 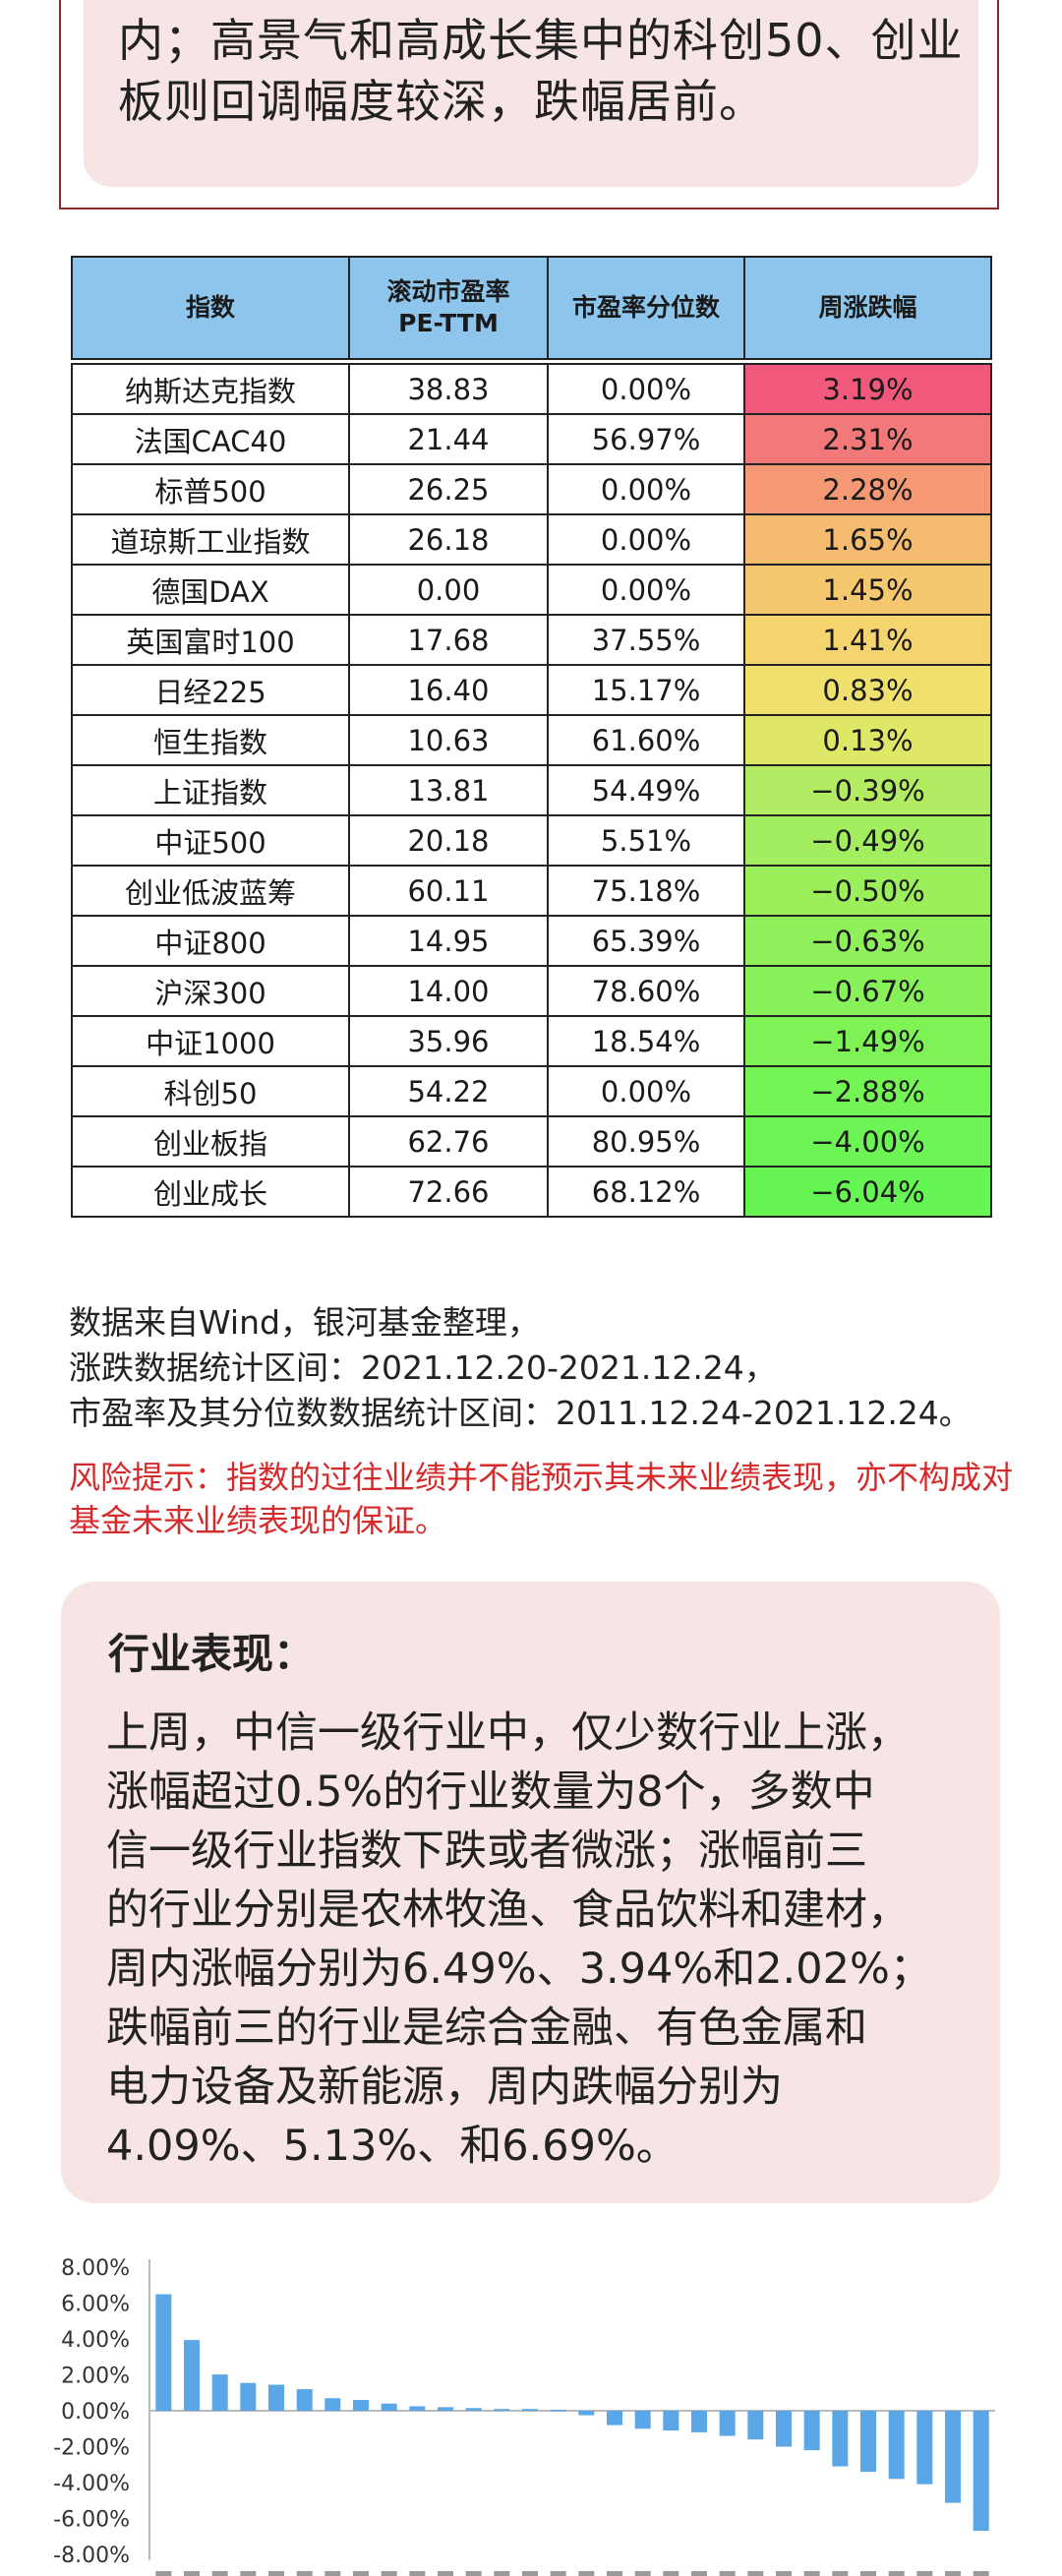 What do you see at coordinates (210, 991) in the screenshot?
I see `cell-index-name: 沪深300` at bounding box center [210, 991].